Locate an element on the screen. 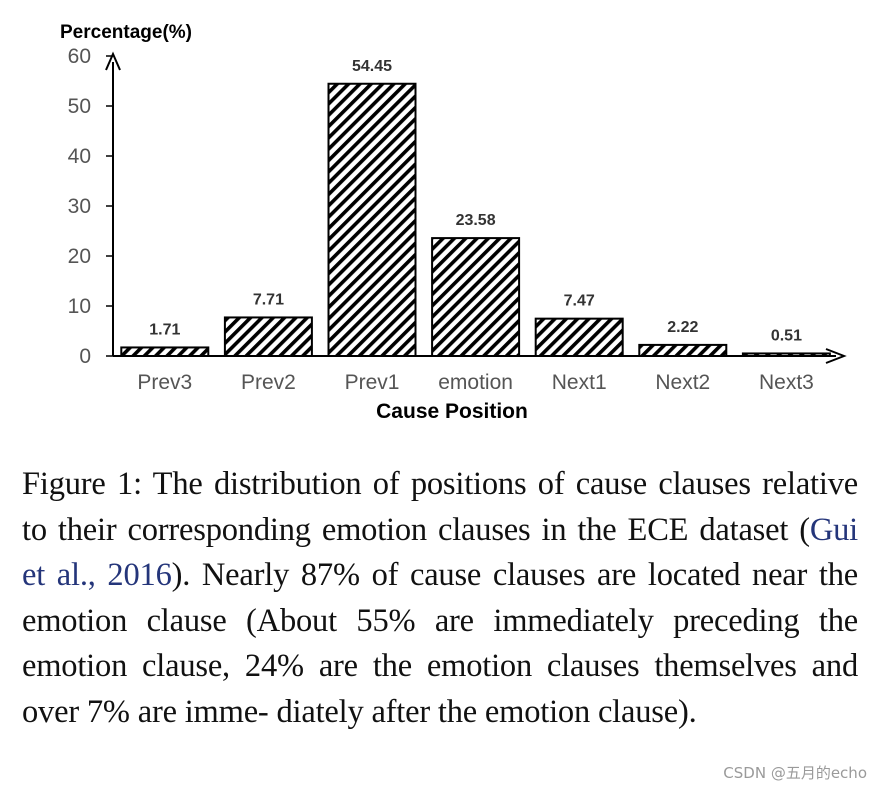 Image resolution: width=881 pixels, height=789 pixels. category-label-next3: Next3 is located at coordinates (786, 382).